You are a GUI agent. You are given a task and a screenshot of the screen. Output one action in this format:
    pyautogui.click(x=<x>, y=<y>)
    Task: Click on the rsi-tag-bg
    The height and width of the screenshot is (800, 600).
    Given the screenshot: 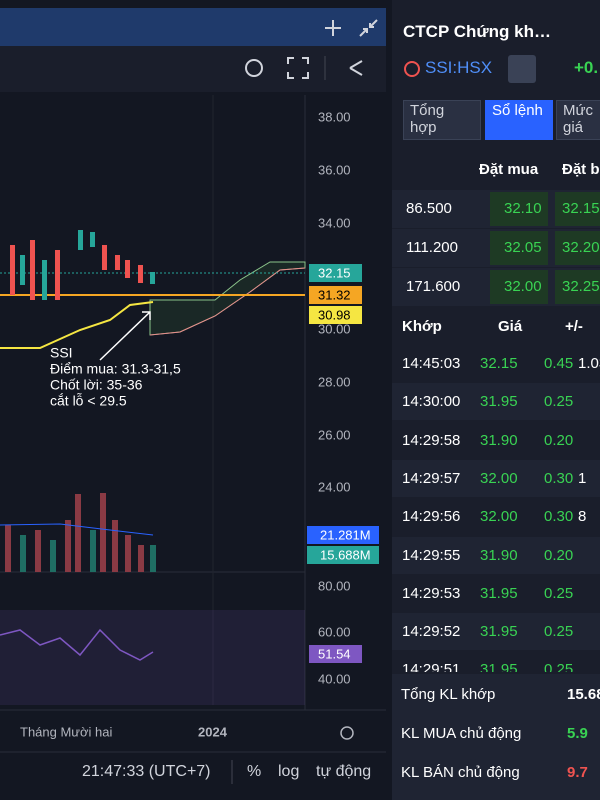 What is the action you would take?
    pyautogui.click(x=335, y=654)
    